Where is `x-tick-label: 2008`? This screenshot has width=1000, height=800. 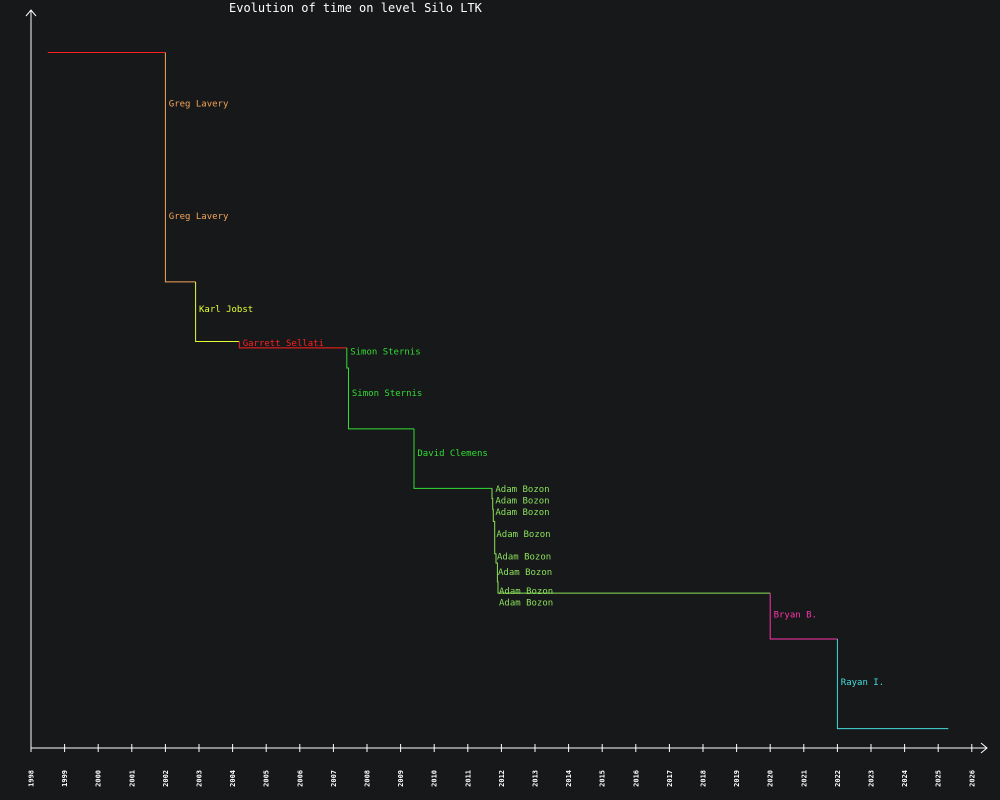 x-tick-label: 2008 is located at coordinates (368, 778).